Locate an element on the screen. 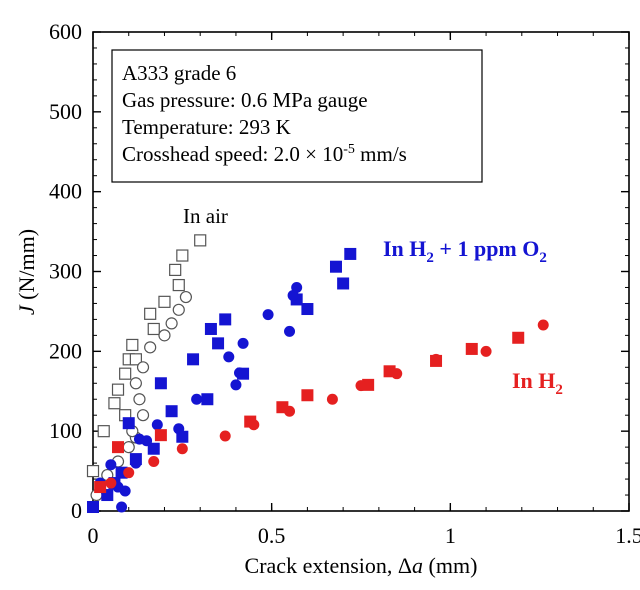 Image resolution: width=640 pixels, height=590 pixels. x-axis-label: Crack extension, Δa (mm) is located at coordinates (361, 565).